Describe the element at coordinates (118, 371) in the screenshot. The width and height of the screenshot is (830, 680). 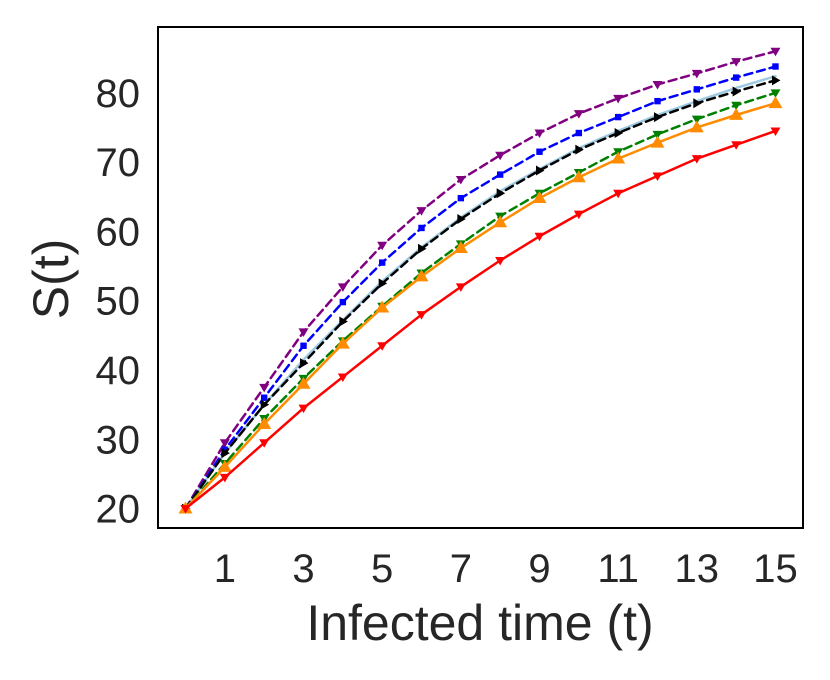
I see `y-tick-label: 40` at that location.